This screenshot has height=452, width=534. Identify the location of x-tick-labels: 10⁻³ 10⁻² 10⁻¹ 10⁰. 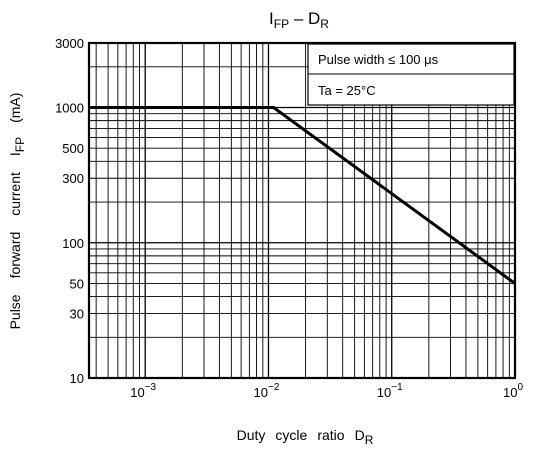
(326, 391).